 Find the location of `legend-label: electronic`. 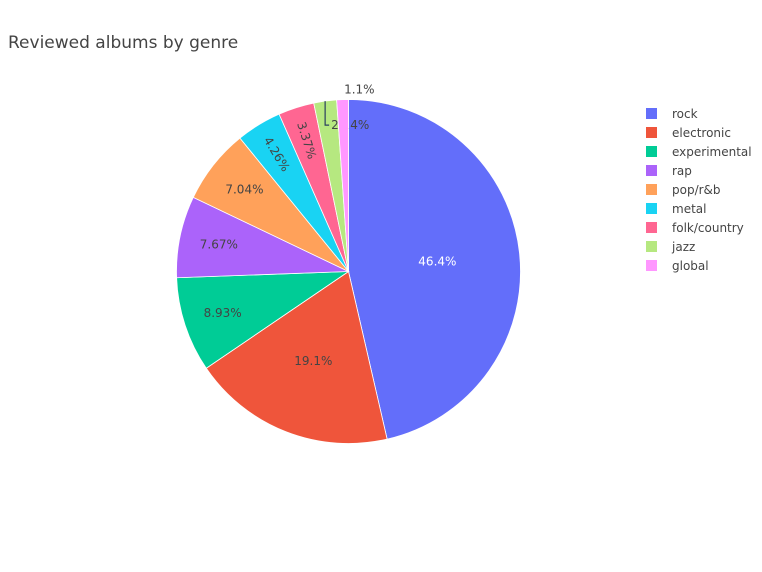

legend-label: electronic is located at coordinates (701, 132).